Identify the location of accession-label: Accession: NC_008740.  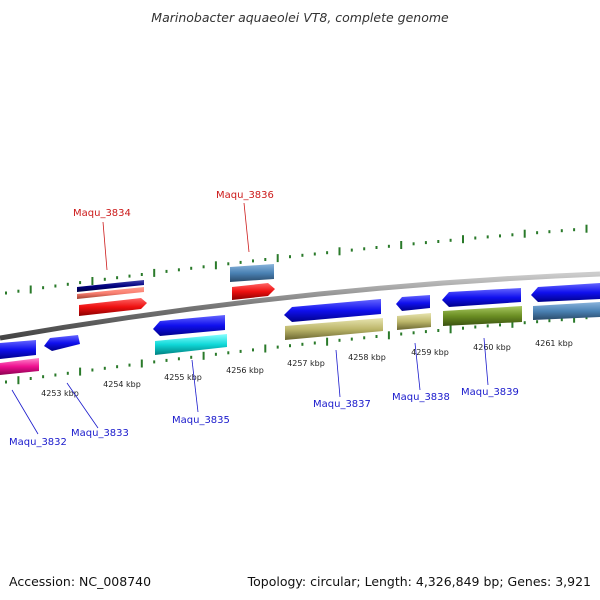
(80, 581).